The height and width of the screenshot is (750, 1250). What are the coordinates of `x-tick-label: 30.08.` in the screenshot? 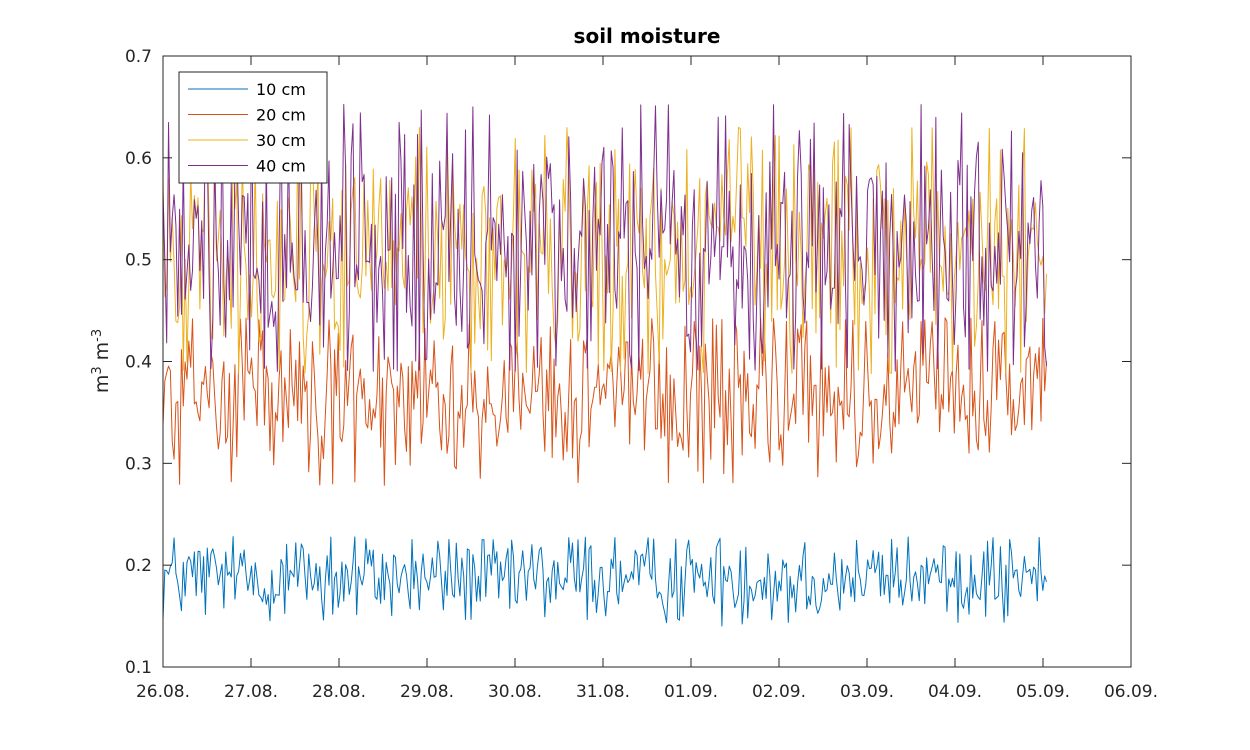 It's located at (515, 692).